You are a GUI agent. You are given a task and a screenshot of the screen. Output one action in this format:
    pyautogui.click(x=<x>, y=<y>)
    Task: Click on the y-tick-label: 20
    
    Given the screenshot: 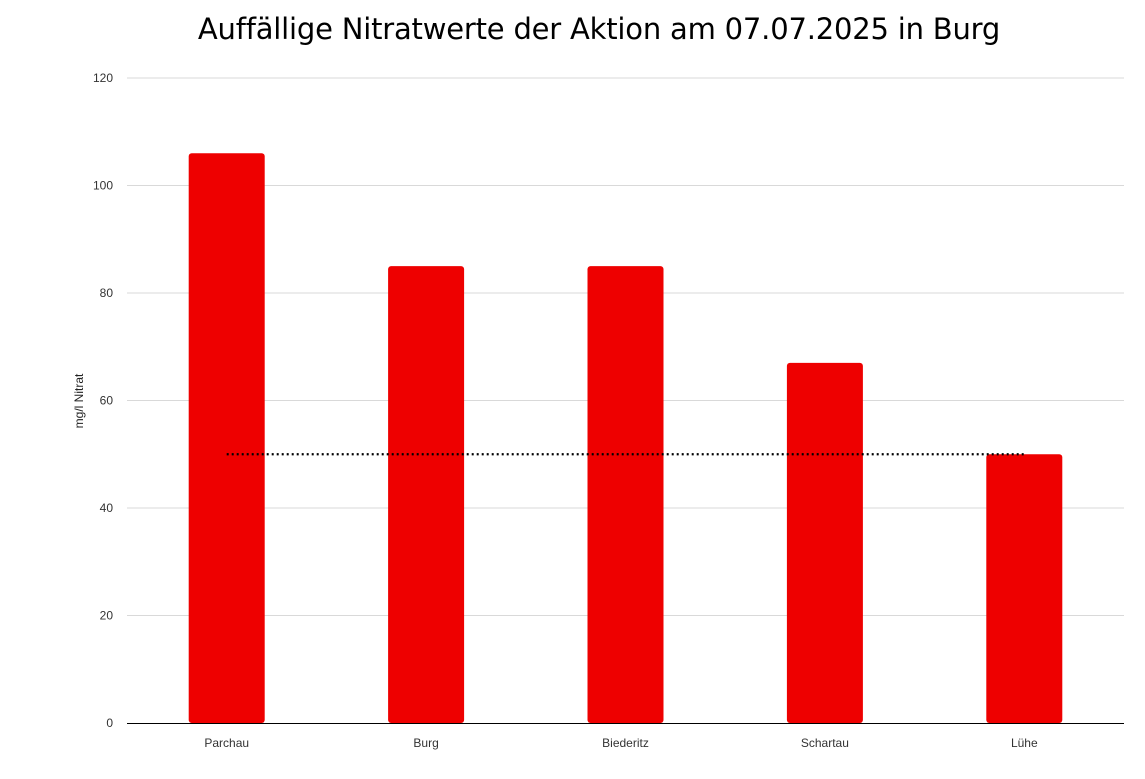 What is the action you would take?
    pyautogui.click(x=107, y=616)
    